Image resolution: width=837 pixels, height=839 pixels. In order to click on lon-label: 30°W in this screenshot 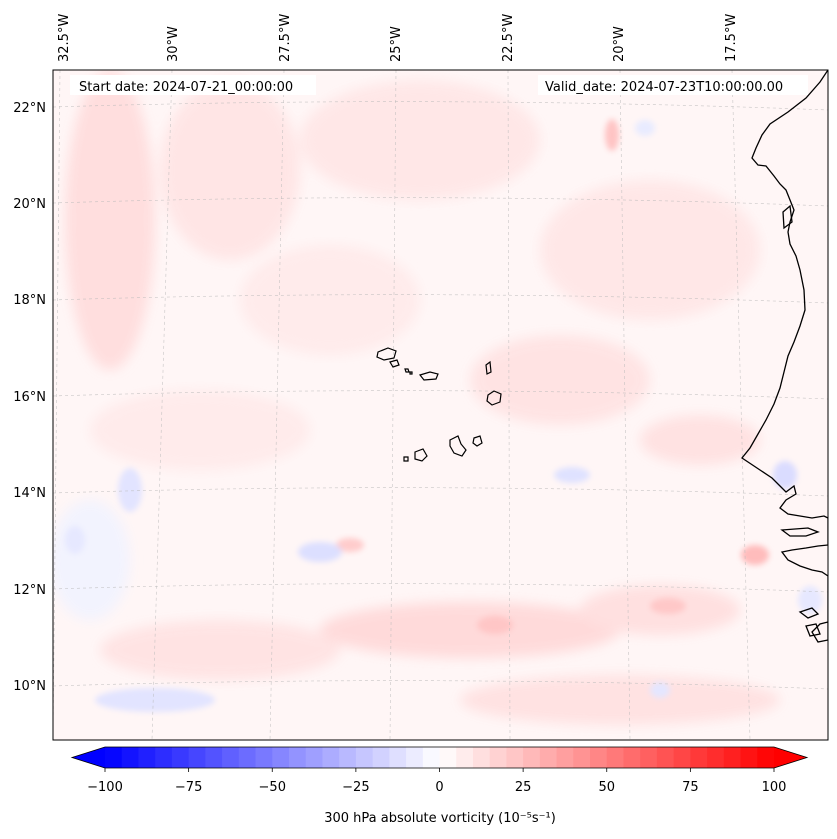, I will do `click(173, 44)`.